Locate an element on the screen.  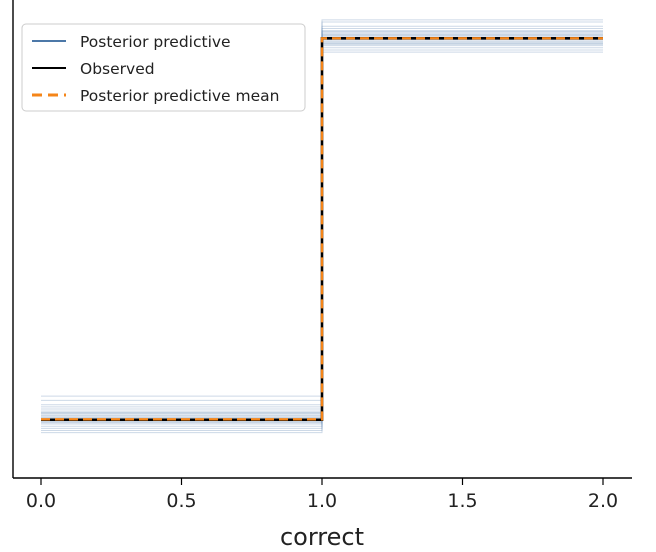
legend-label-observed: Observed is located at coordinates (117, 69).